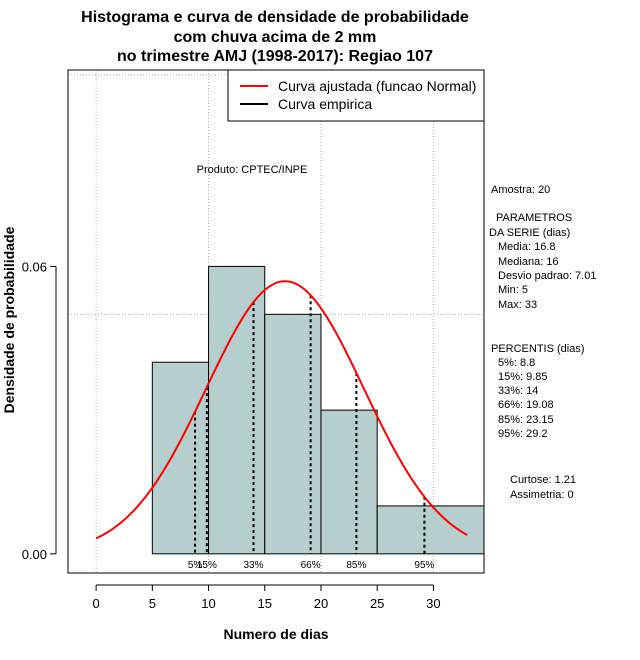  I want to click on chart-title-line-2: com chuva acima de 2 mm, so click(275, 37).